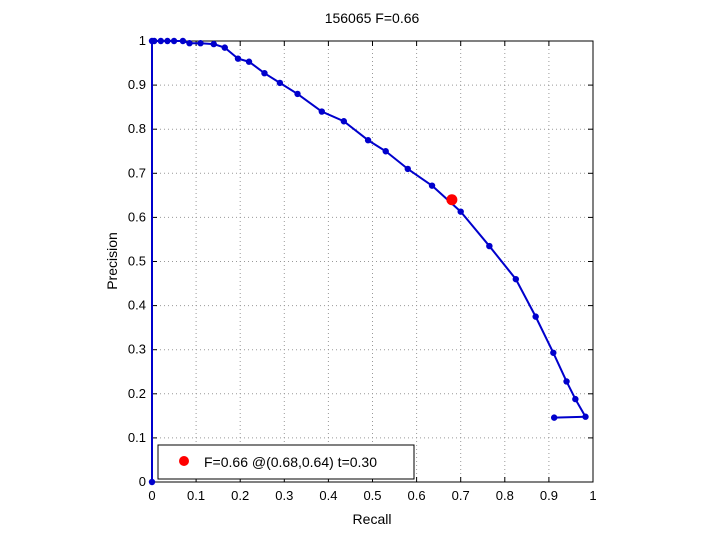 The image size is (720, 540). Describe the element at coordinates (372, 18) in the screenshot. I see `chart-title: 156065 F=0.66` at that location.